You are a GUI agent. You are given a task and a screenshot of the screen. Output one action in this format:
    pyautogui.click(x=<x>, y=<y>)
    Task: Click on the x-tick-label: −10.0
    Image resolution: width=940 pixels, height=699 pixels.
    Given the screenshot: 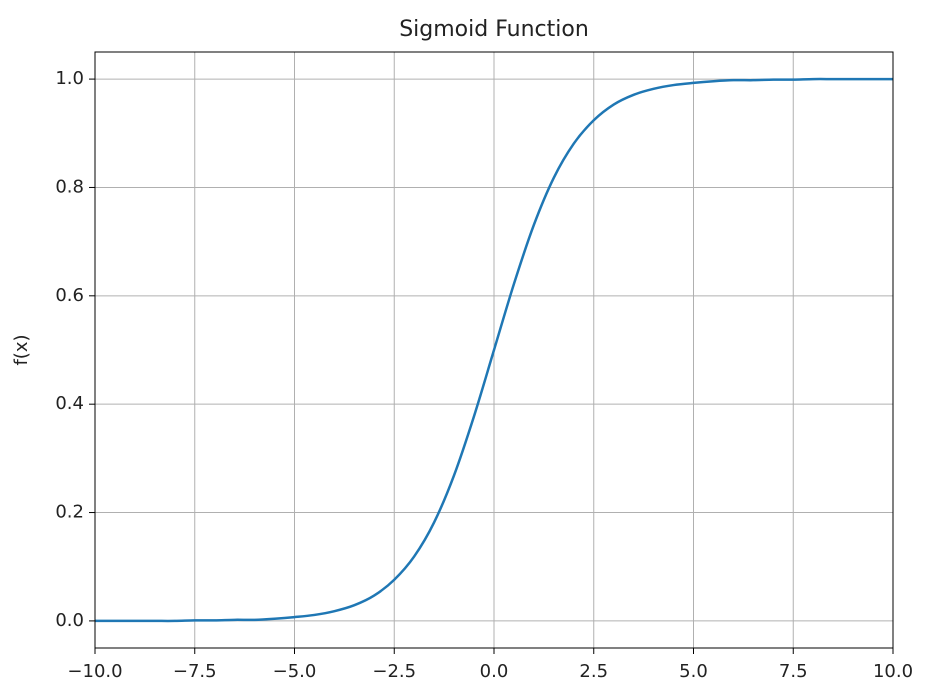 What is the action you would take?
    pyautogui.click(x=94, y=671)
    